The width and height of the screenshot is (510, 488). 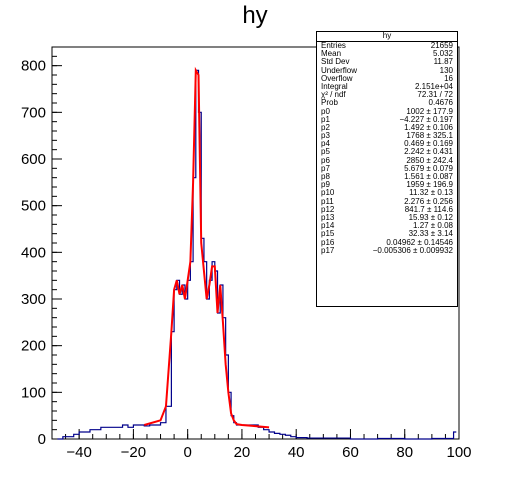 What do you see at coordinates (387, 70) in the screenshot?
I see `stats-row: Underflow 130` at bounding box center [387, 70].